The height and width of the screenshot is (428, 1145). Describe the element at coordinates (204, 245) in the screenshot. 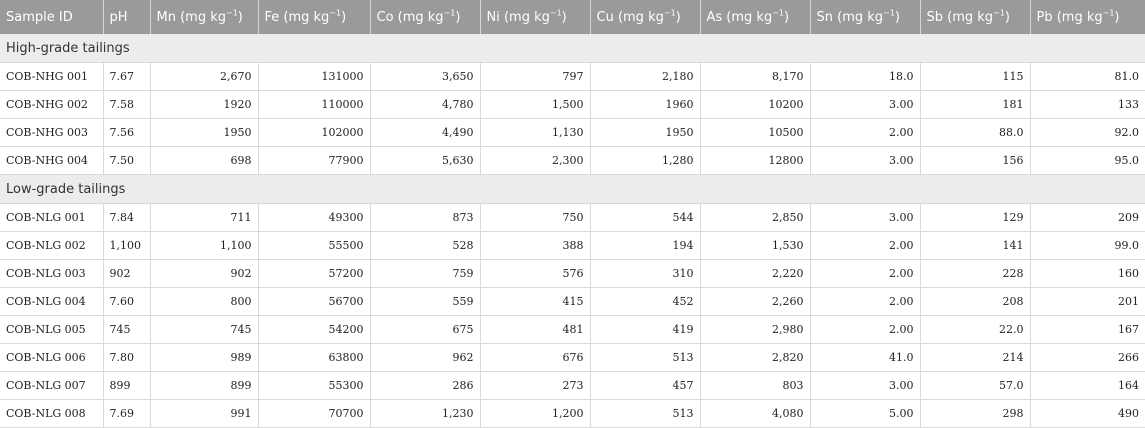

I see `table-cell: 1,100` at that location.